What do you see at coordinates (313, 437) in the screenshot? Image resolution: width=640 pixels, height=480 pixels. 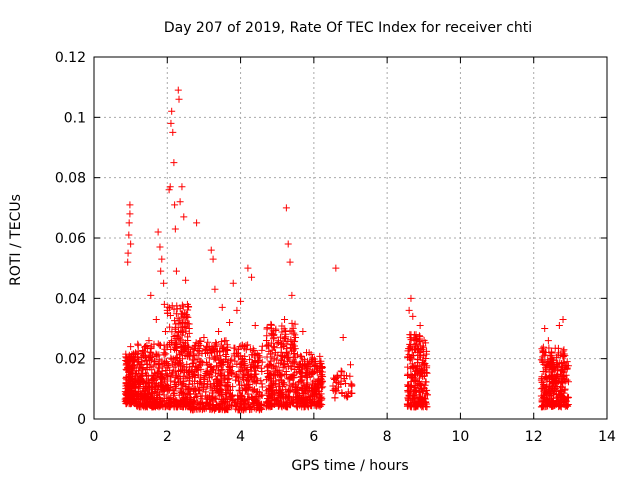 I see `x-tick-label: 6` at bounding box center [313, 437].